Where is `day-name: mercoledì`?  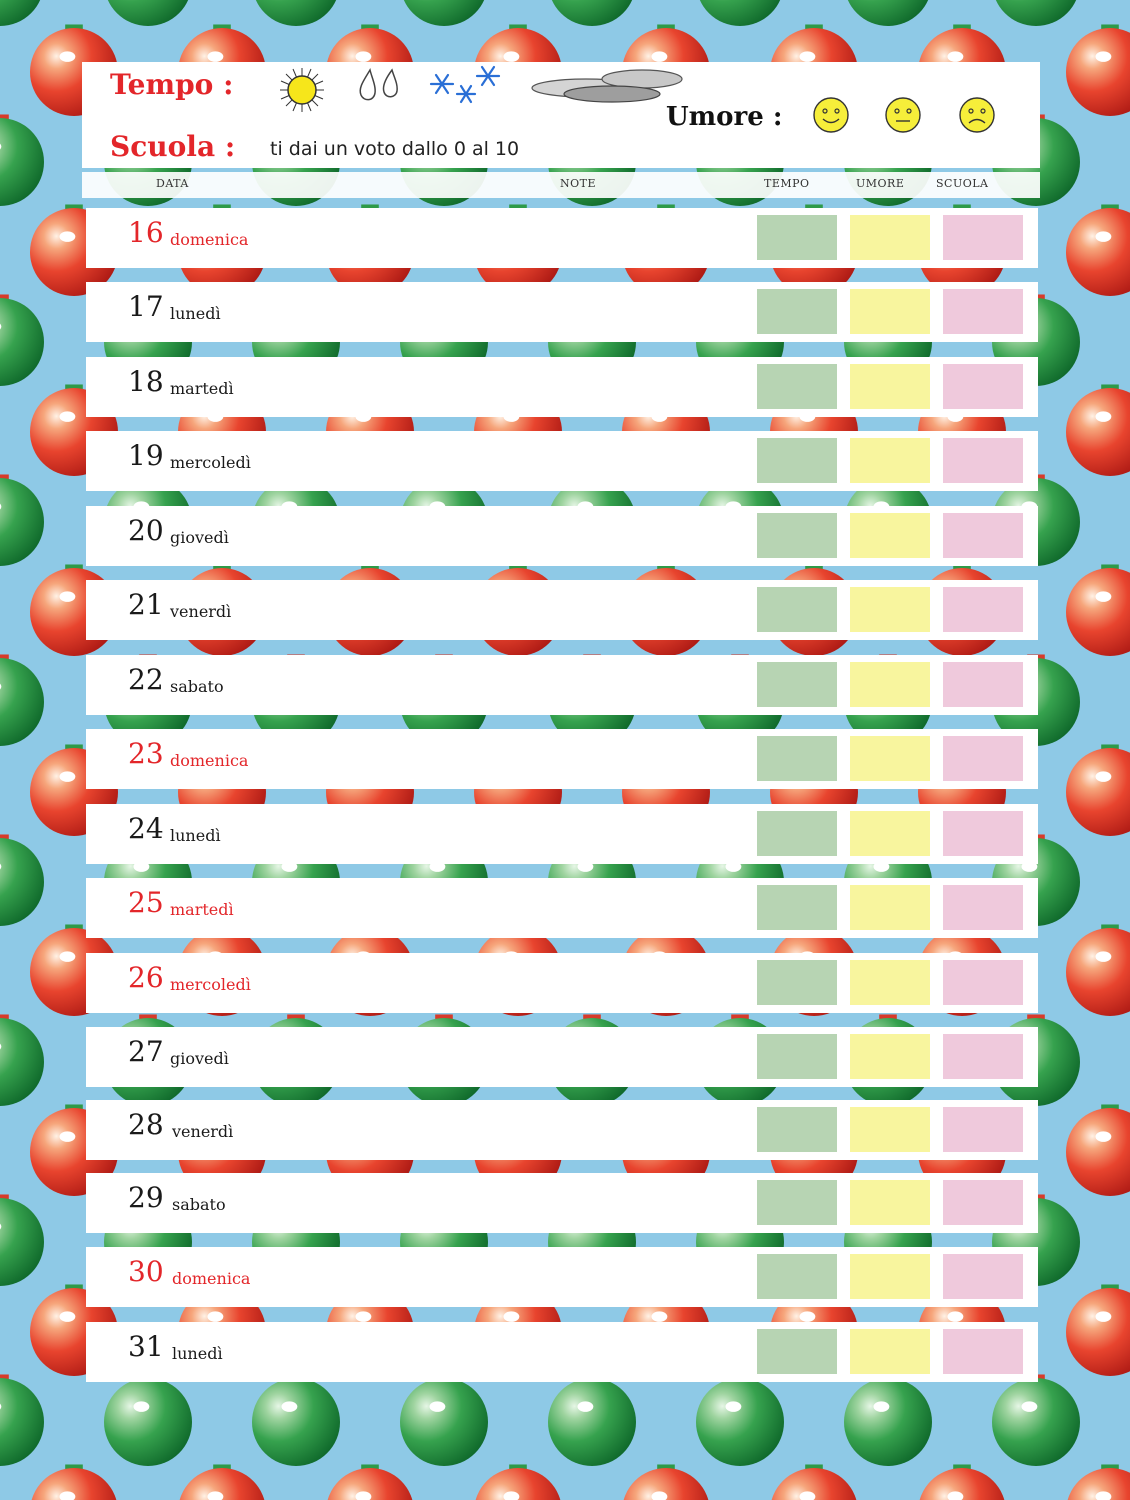
day-name: mercoledì is located at coordinates (210, 984).